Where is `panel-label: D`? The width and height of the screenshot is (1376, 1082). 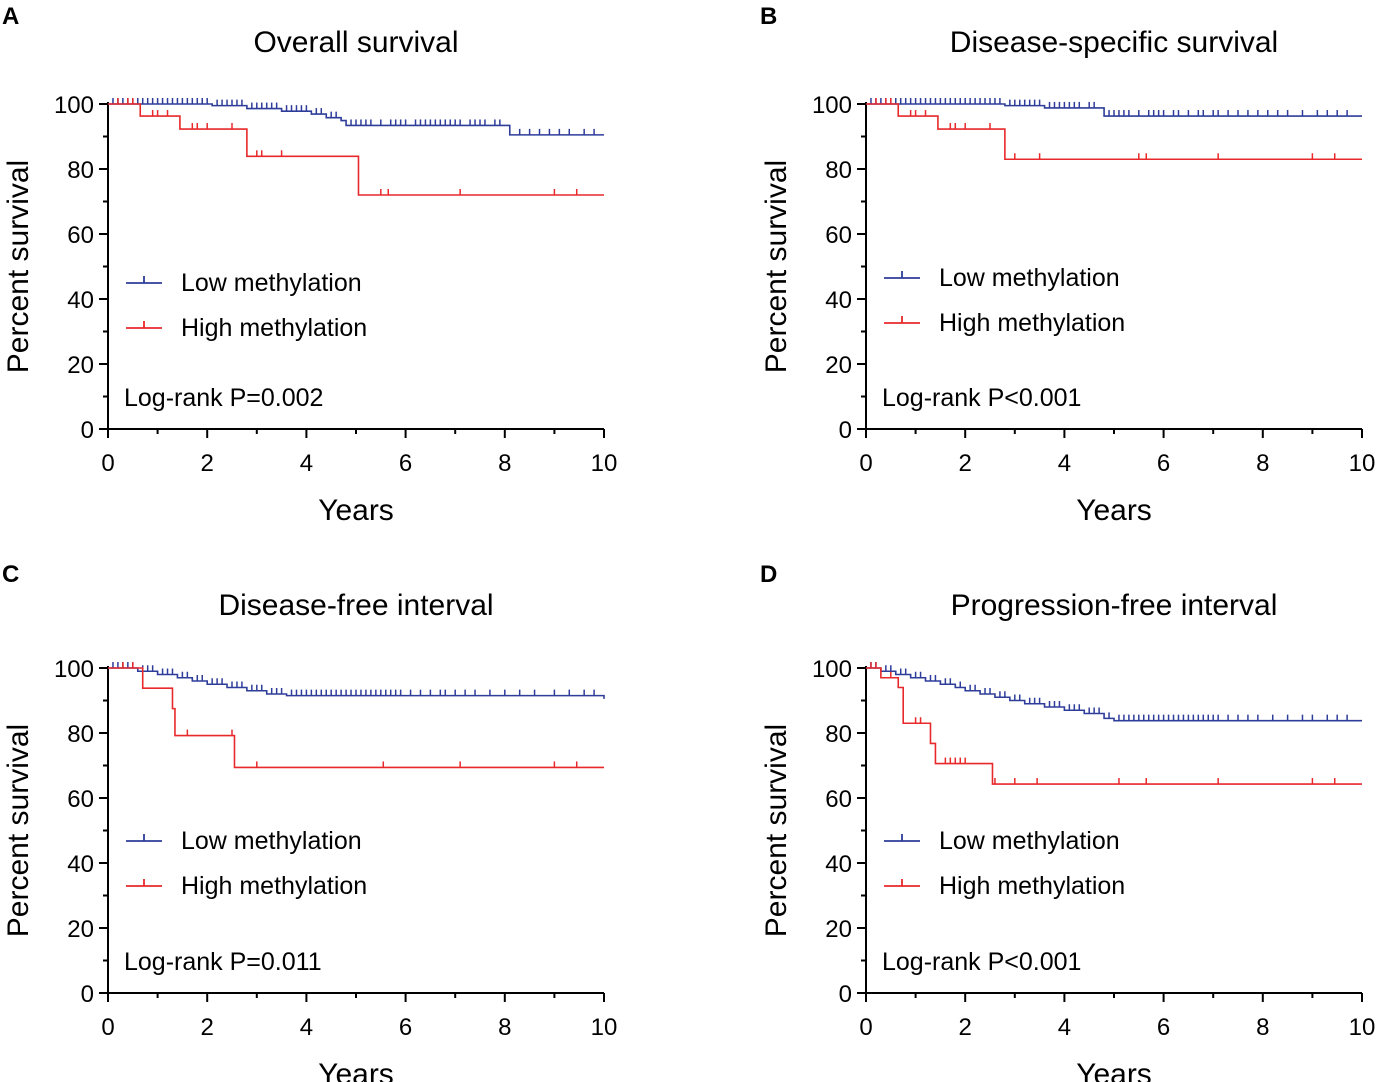 panel-label: D is located at coordinates (768, 574).